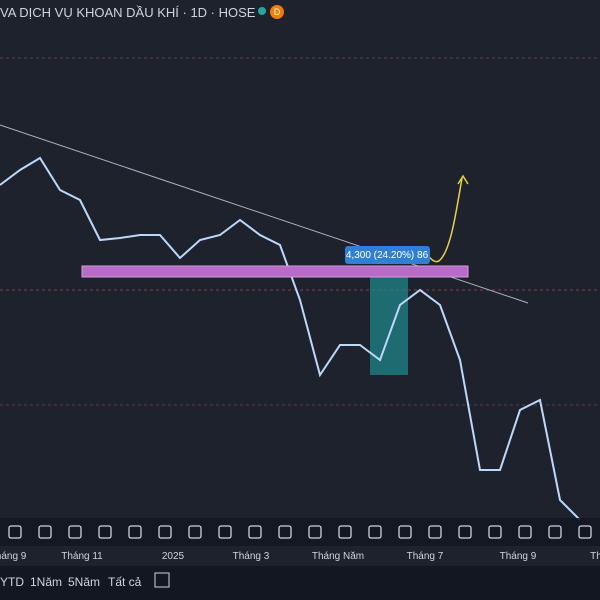  I want to click on calendar-icon, so click(162, 580).